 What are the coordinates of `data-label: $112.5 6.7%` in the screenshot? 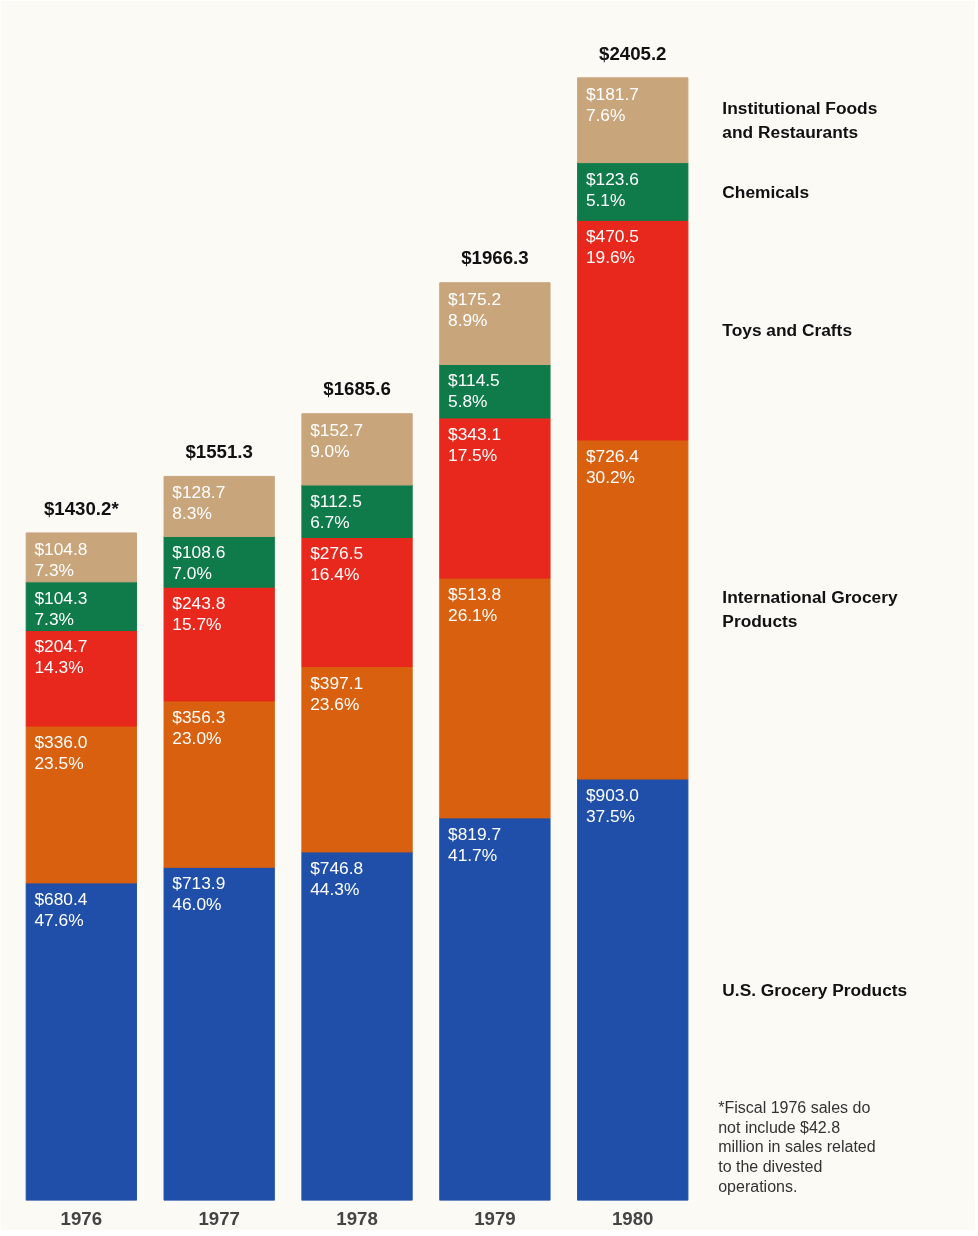 It's located at (336, 511).